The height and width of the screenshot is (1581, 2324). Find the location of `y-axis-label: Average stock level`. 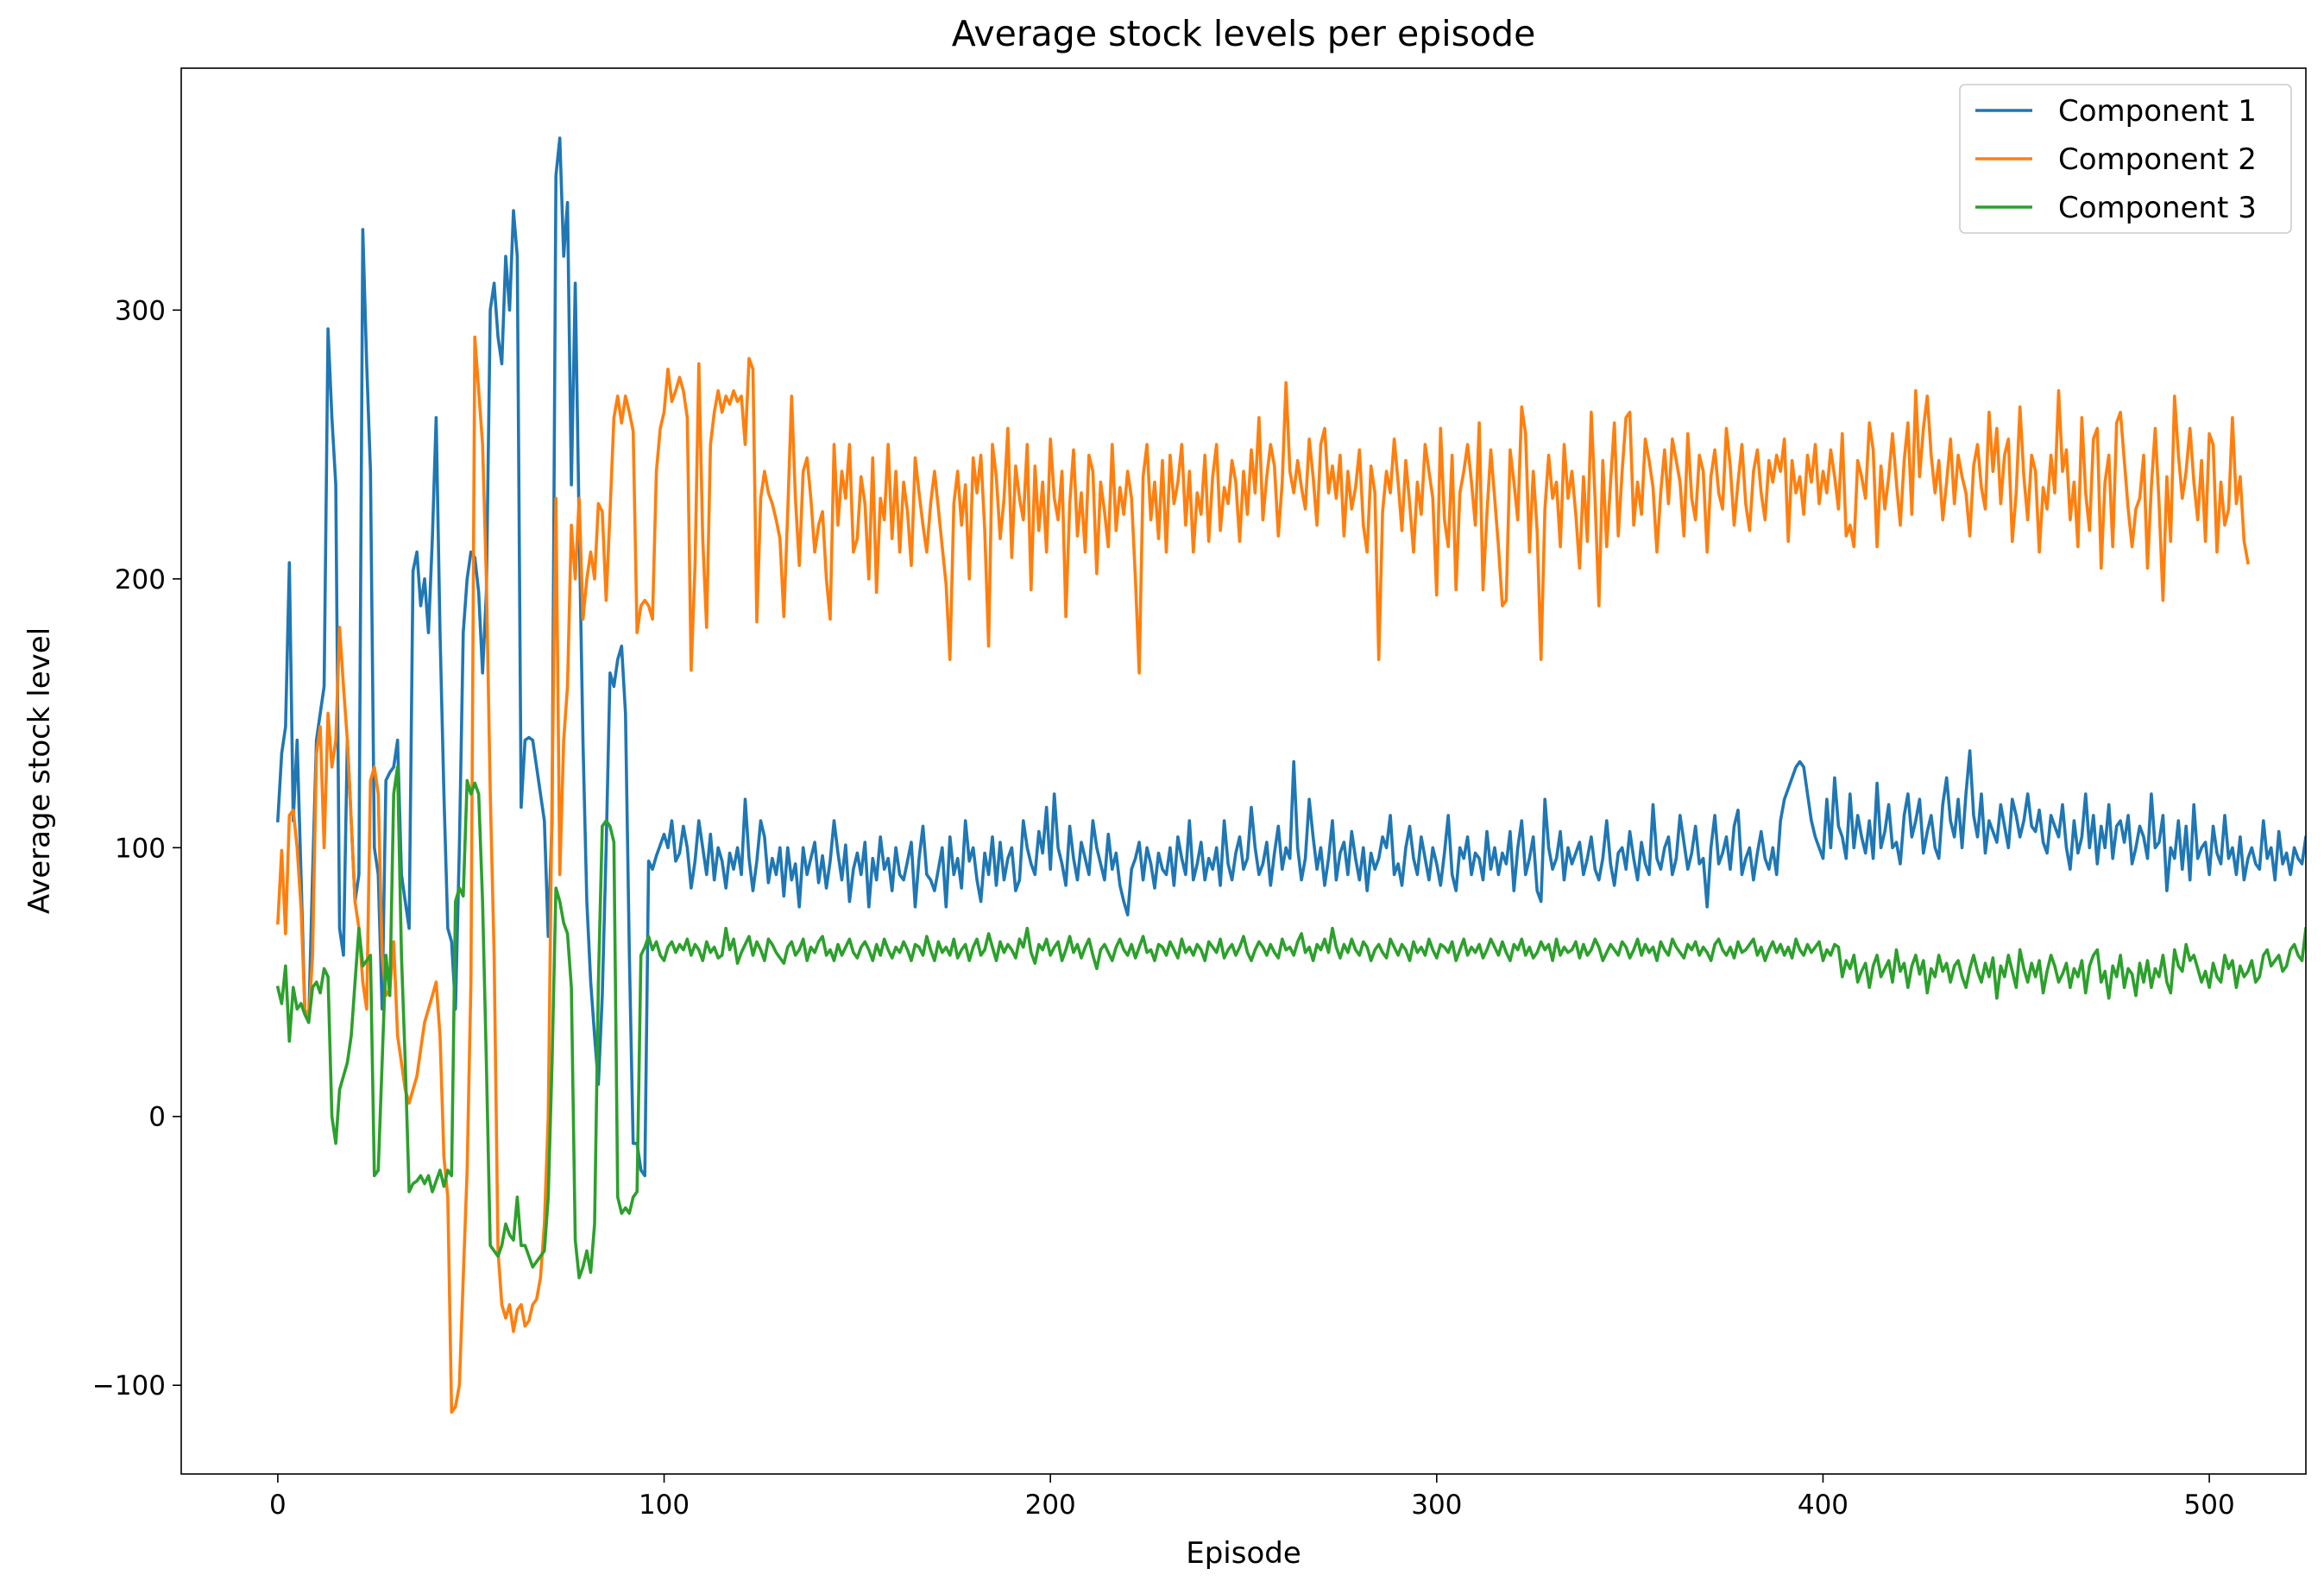

y-axis-label: Average stock level is located at coordinates (39, 770).